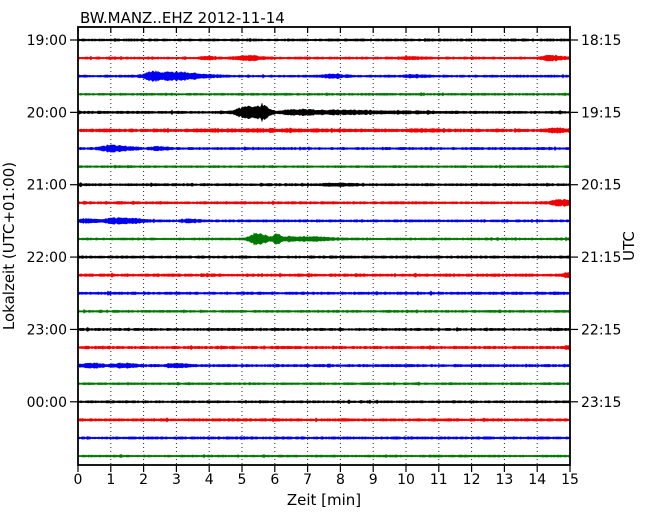  Describe the element at coordinates (340, 480) in the screenshot. I see `x-tick-label: 8` at that location.